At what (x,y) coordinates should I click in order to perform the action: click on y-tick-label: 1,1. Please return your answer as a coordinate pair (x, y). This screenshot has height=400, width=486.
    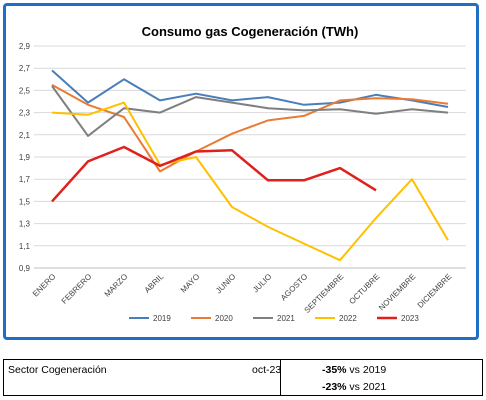
    Looking at the image, I should click on (25, 246).